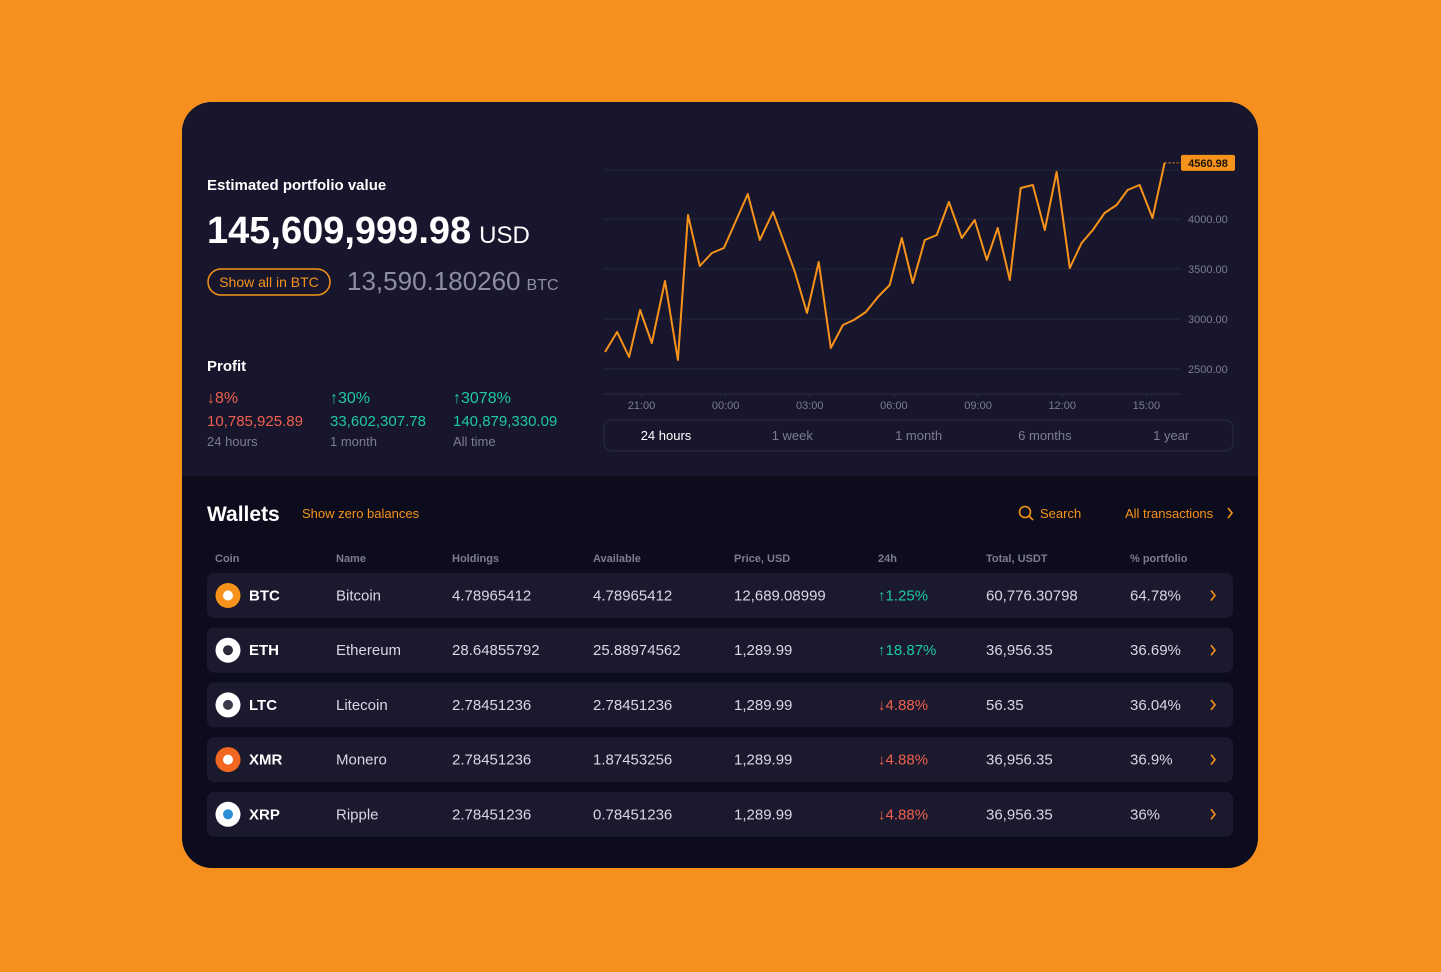 The height and width of the screenshot is (972, 1441). Describe the element at coordinates (1208, 220) in the screenshot. I see `y-tick-label: 4000.00` at that location.